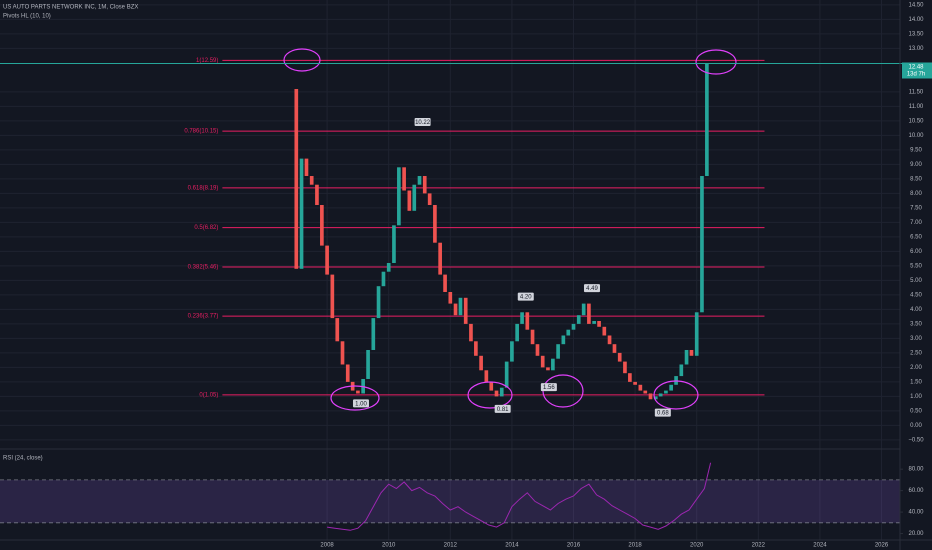 This screenshot has height=550, width=932. I want to click on y-tick-label: 9.00, so click(916, 165).